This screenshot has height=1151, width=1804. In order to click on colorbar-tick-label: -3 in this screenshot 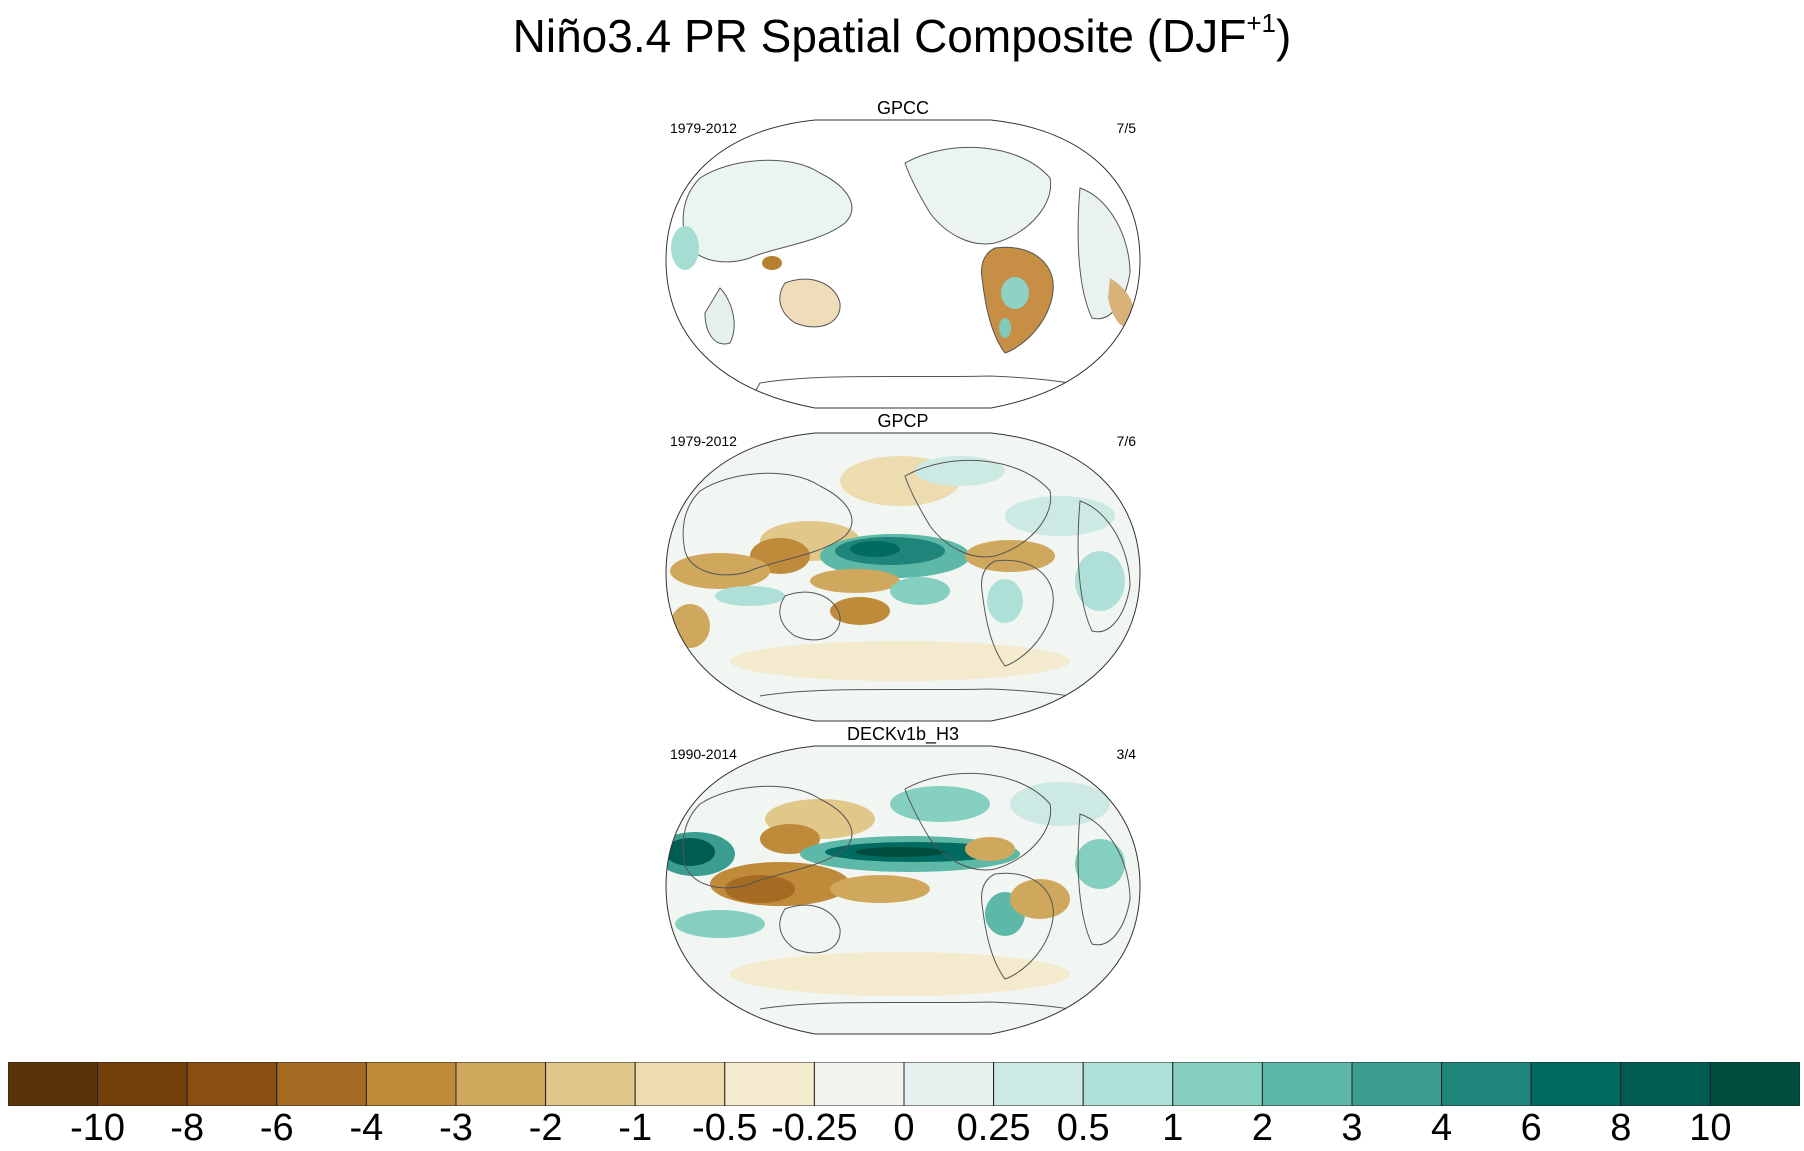, I will do `click(456, 1128)`.